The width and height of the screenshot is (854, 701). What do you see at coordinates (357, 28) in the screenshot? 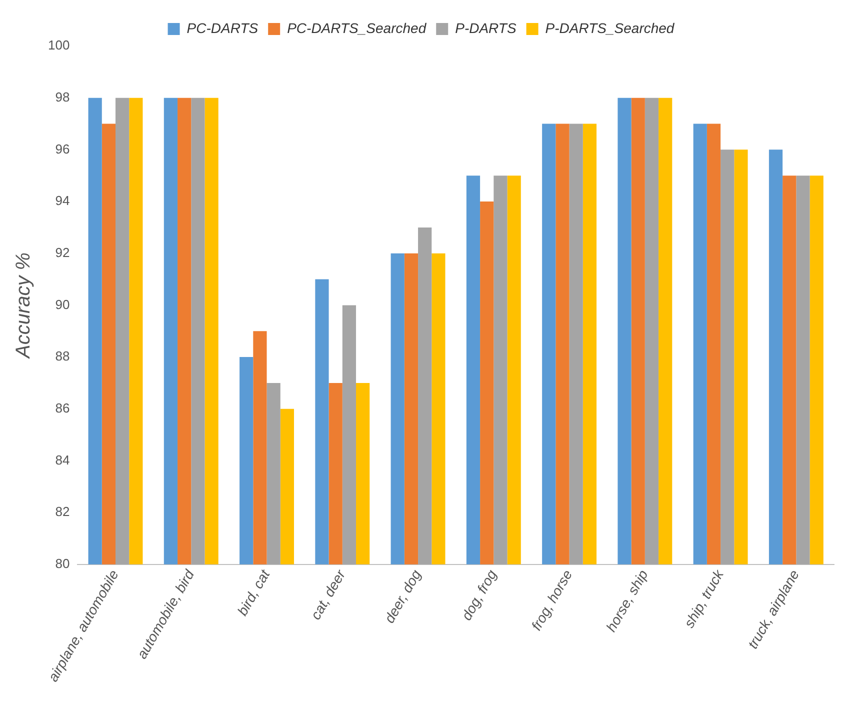
I see `legend-label: PC-DARTS_Searched` at bounding box center [357, 28].